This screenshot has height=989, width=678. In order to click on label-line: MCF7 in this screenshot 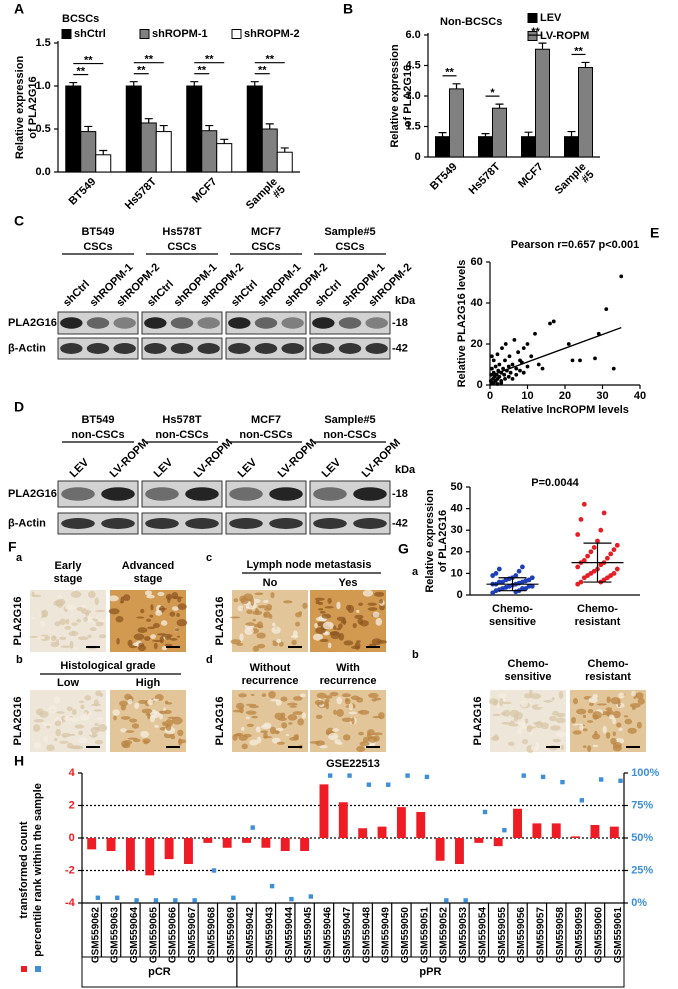, I will do `click(531, 176)`.